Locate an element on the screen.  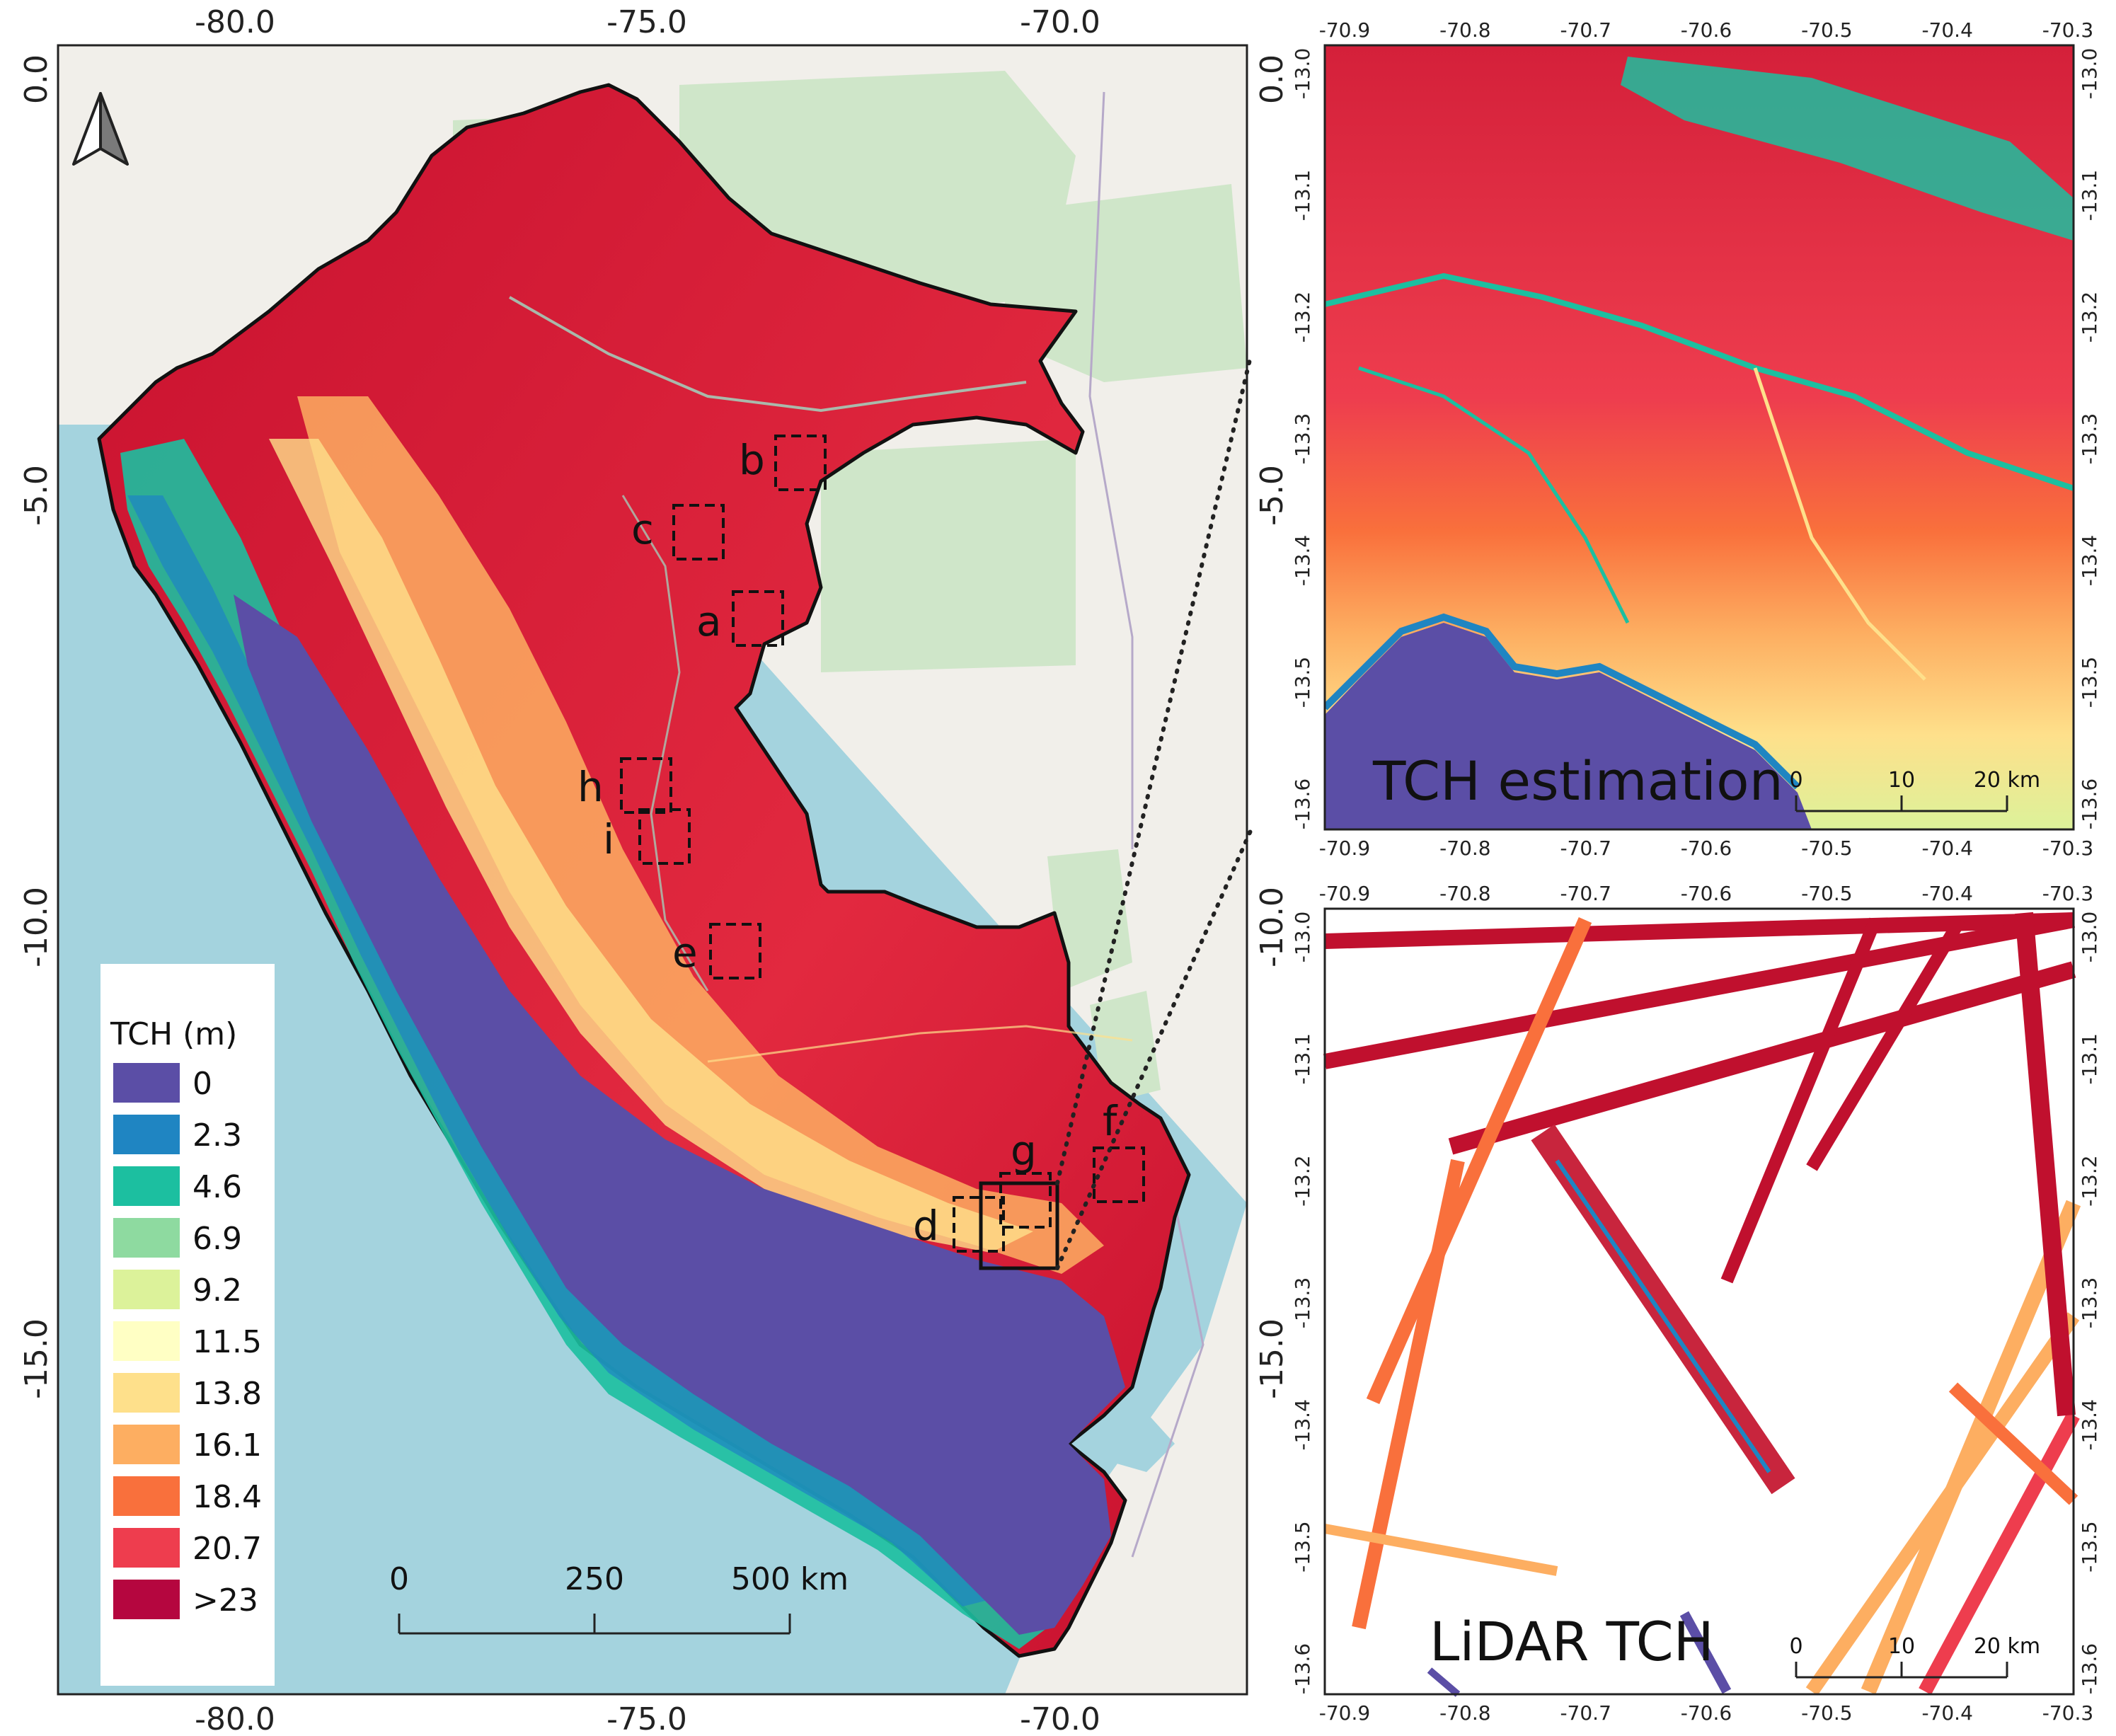
region-box-c is located at coordinates (698, 532).